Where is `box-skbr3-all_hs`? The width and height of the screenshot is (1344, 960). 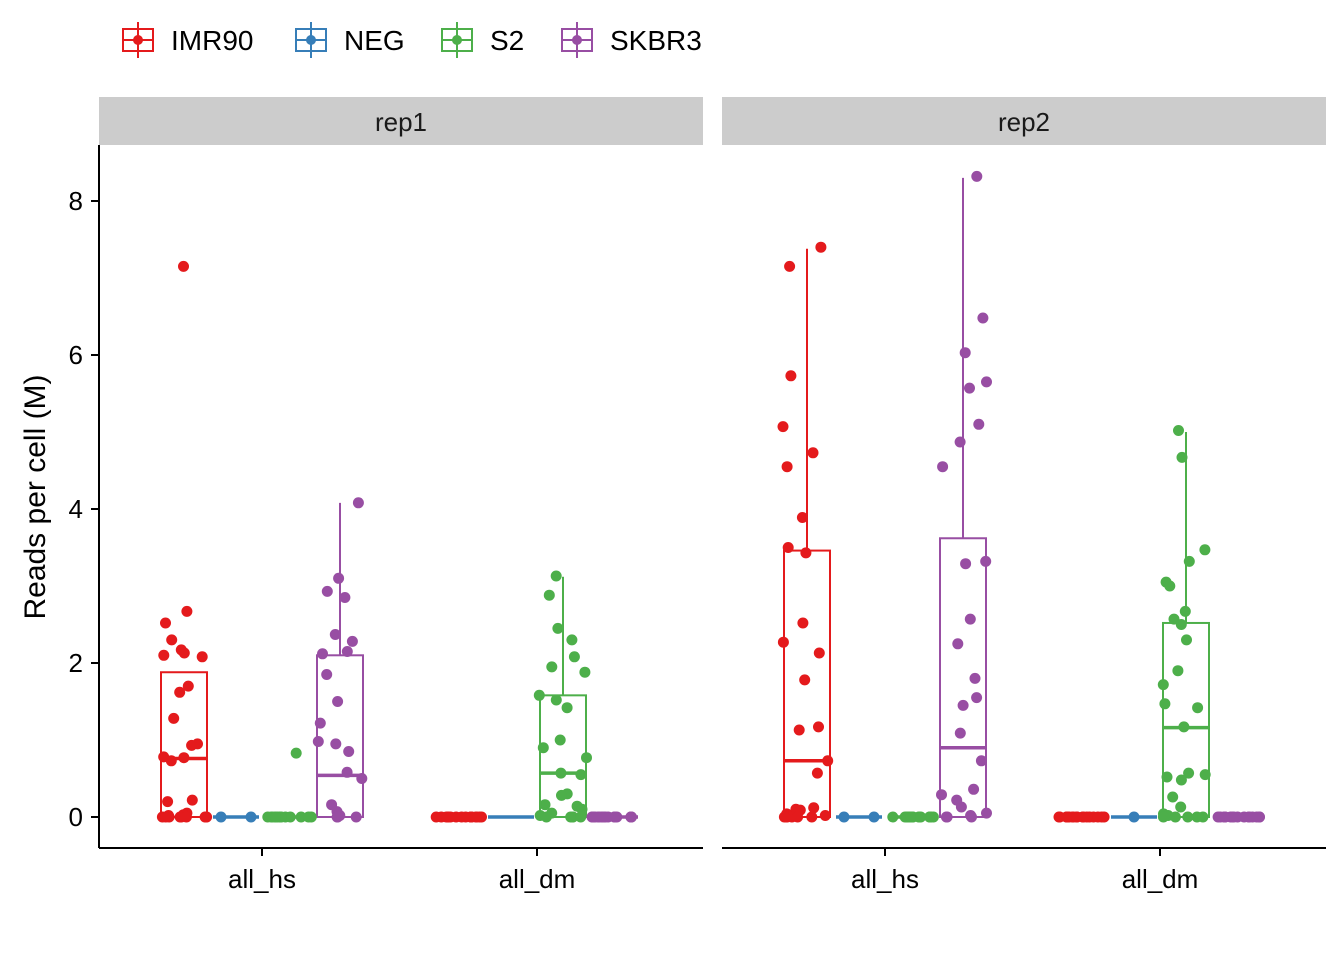 box-skbr3-all_hs is located at coordinates (963, 497).